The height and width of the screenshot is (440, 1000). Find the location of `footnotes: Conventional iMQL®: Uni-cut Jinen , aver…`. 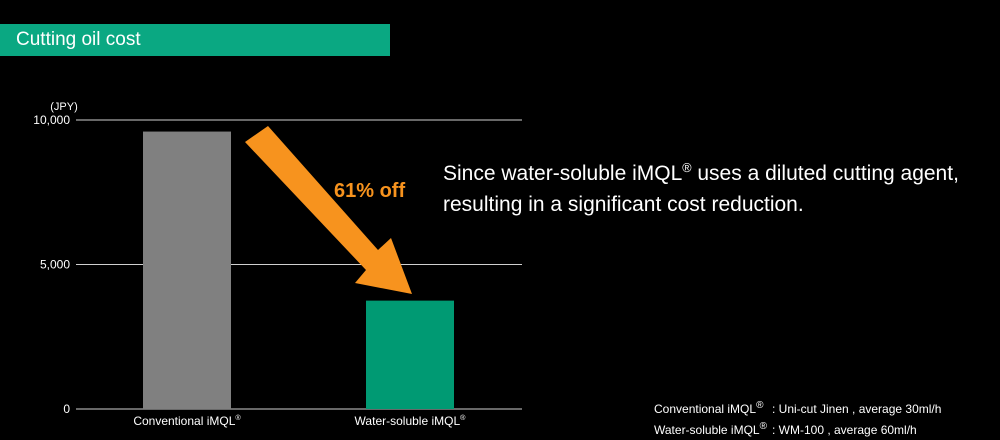

footnotes: Conventional iMQL®: Uni-cut Jinen , aver… is located at coordinates (797, 418).